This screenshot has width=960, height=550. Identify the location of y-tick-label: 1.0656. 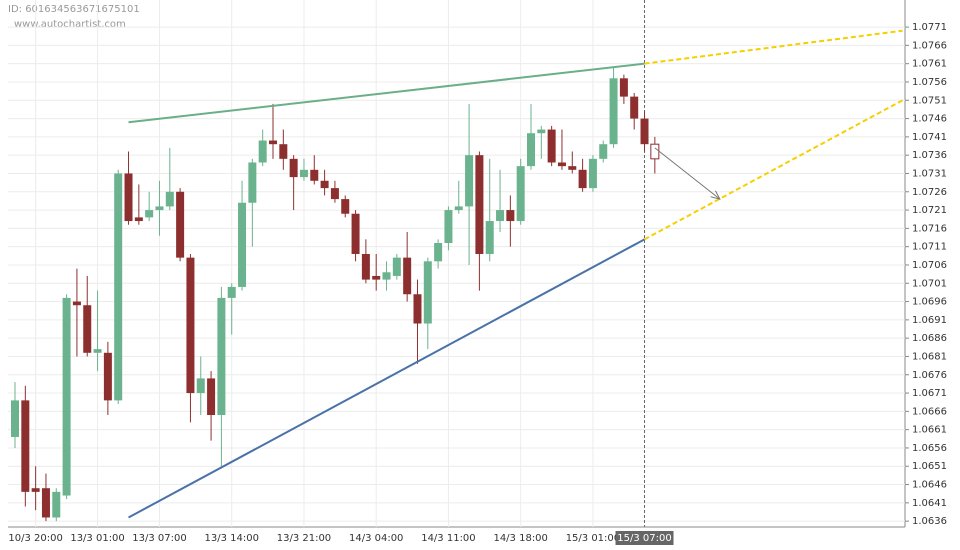
(929, 448).